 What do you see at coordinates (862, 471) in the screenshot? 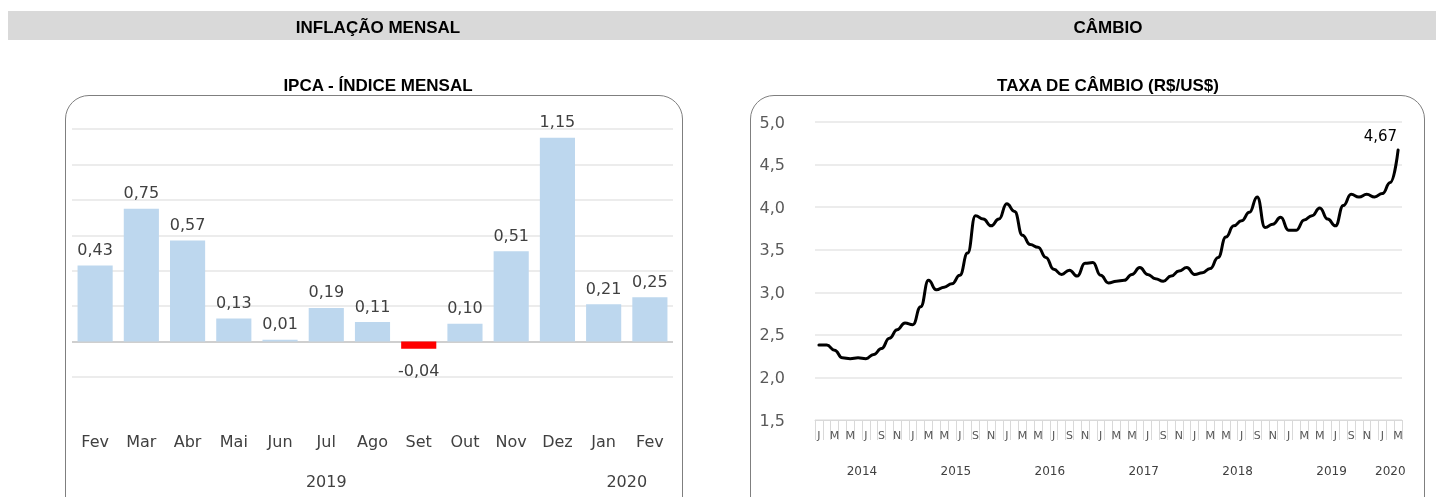
I see `text: 2014` at bounding box center [862, 471].